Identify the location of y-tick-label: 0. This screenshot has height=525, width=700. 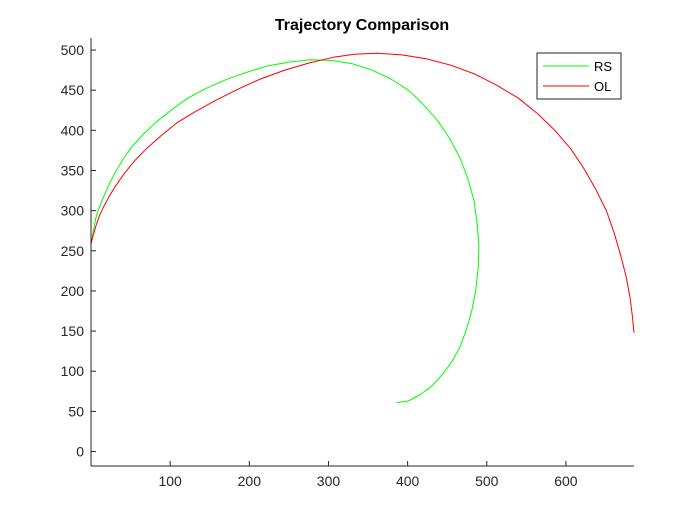
(80, 452).